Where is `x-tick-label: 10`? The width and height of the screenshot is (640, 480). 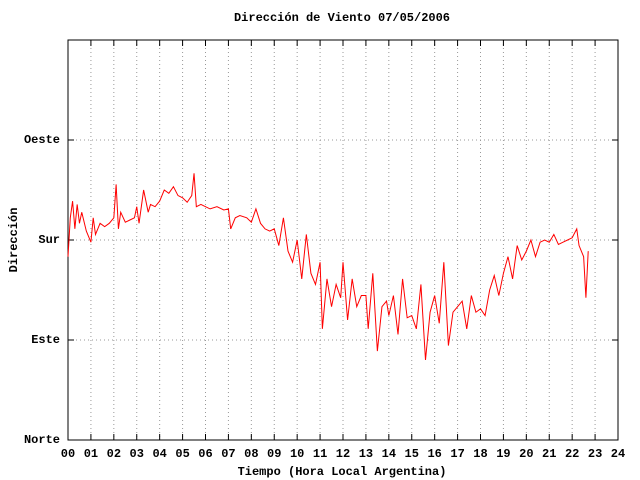
x-tick-label: 10 is located at coordinates (297, 454).